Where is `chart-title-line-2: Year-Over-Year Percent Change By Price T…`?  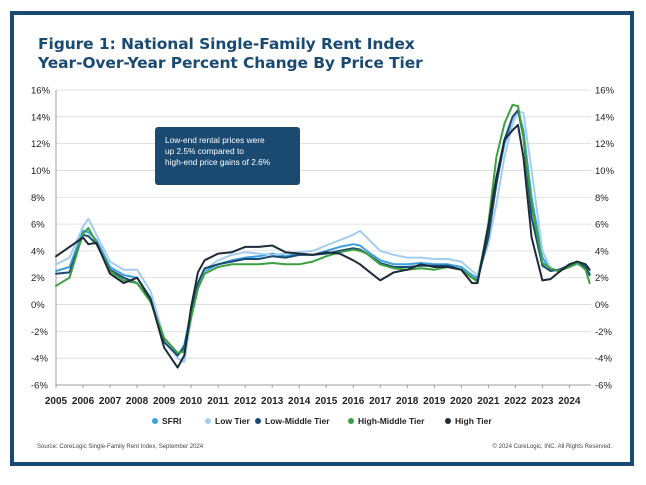
chart-title-line-2: Year-Over-Year Percent Change By Price T… is located at coordinates (230, 63).